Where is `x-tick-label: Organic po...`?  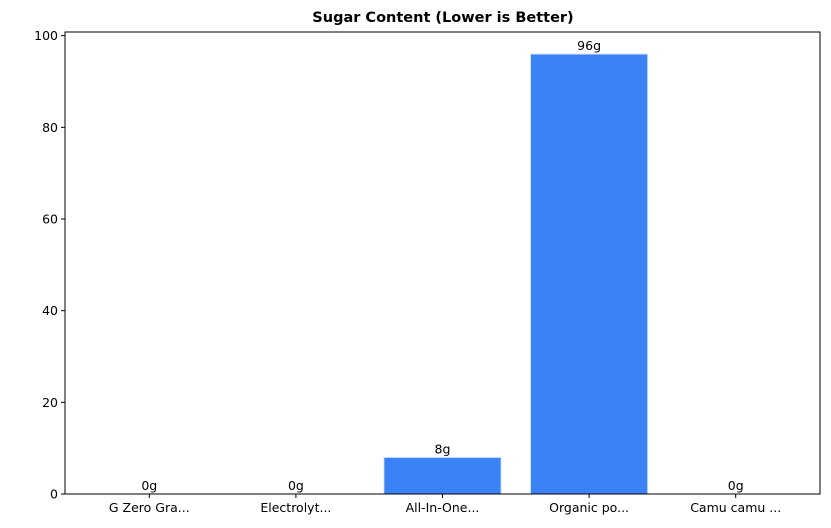
x-tick-label: Organic po... is located at coordinates (589, 507).